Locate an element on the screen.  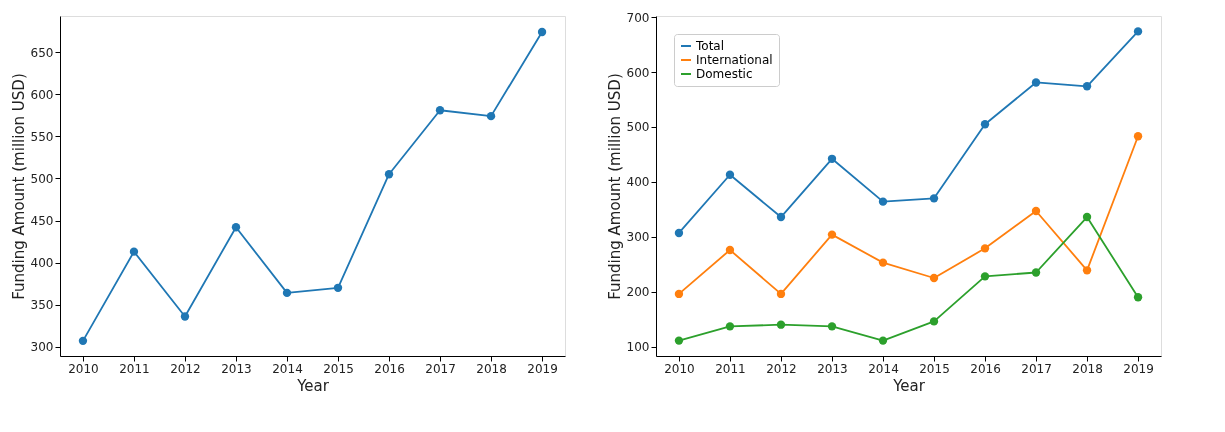
y-tick-label: 650 is located at coordinates (42, 52).